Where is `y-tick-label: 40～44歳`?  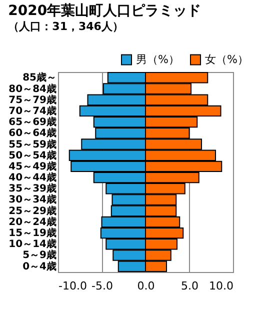 y-tick-label: 40～44歳 is located at coordinates (32, 178).